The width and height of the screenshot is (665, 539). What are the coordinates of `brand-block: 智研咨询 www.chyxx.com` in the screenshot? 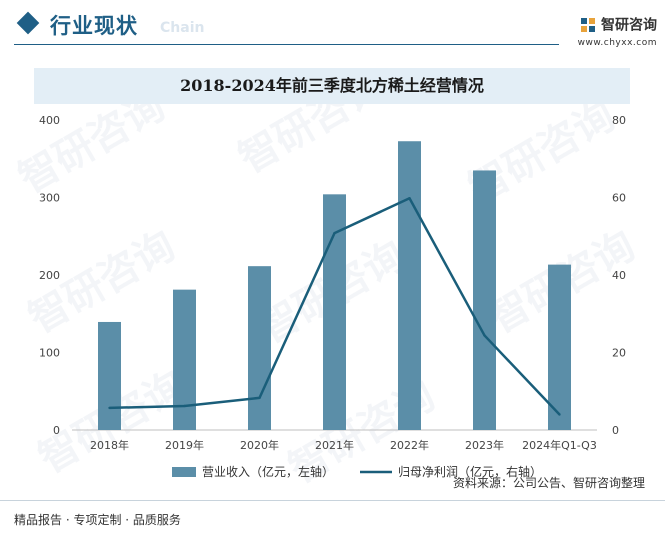 It's located at (602, 31).